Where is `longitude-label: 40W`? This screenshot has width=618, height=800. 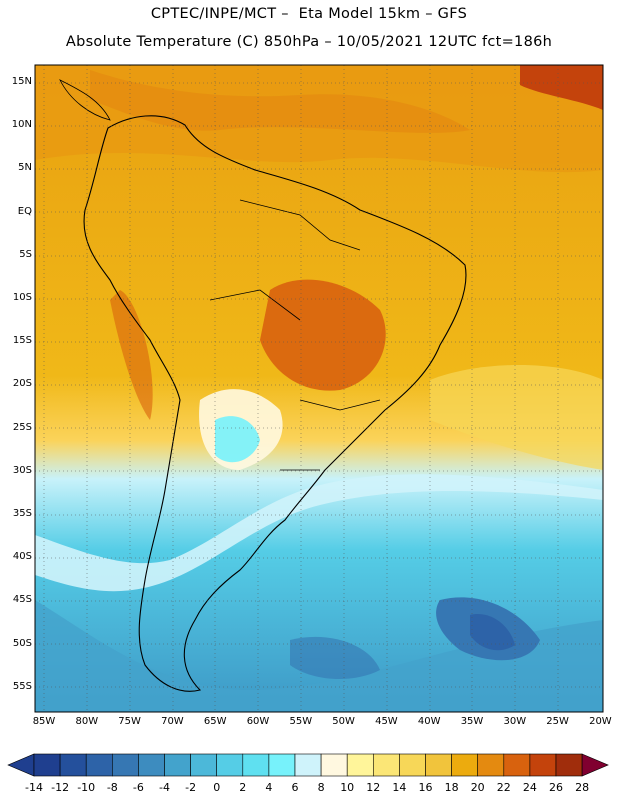
longitude-label: 40W is located at coordinates (429, 721).